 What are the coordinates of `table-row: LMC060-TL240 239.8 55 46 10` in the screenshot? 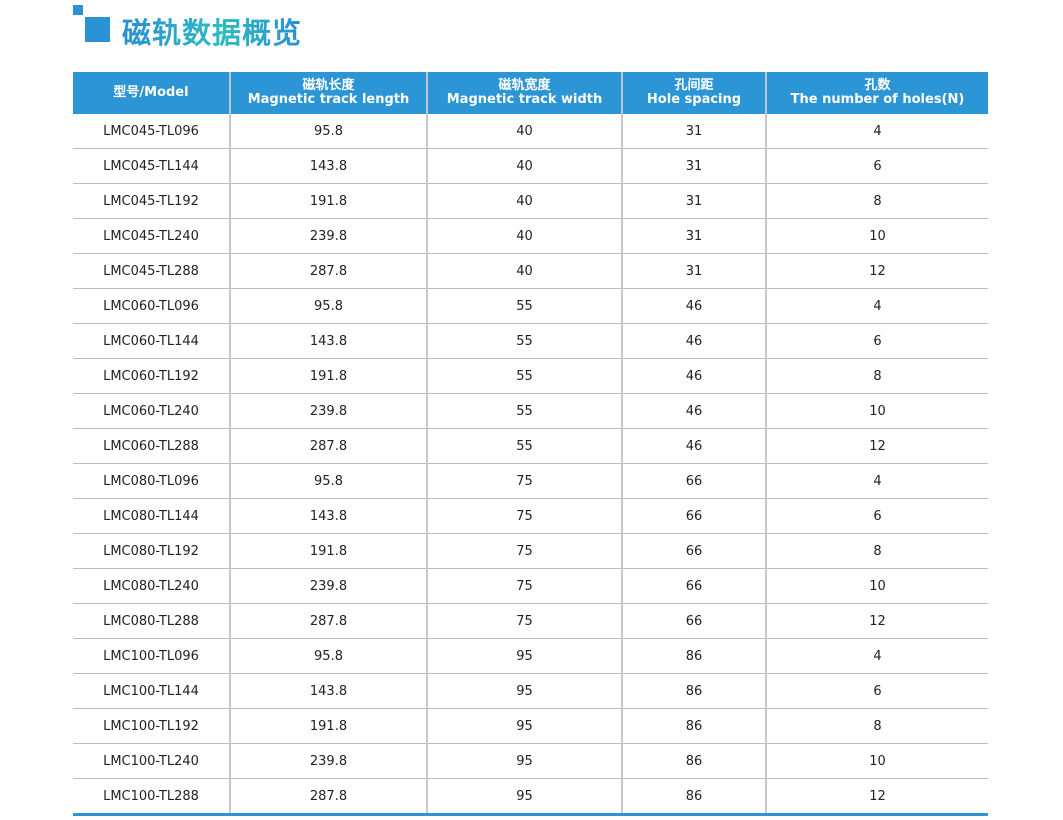 It's located at (530, 411).